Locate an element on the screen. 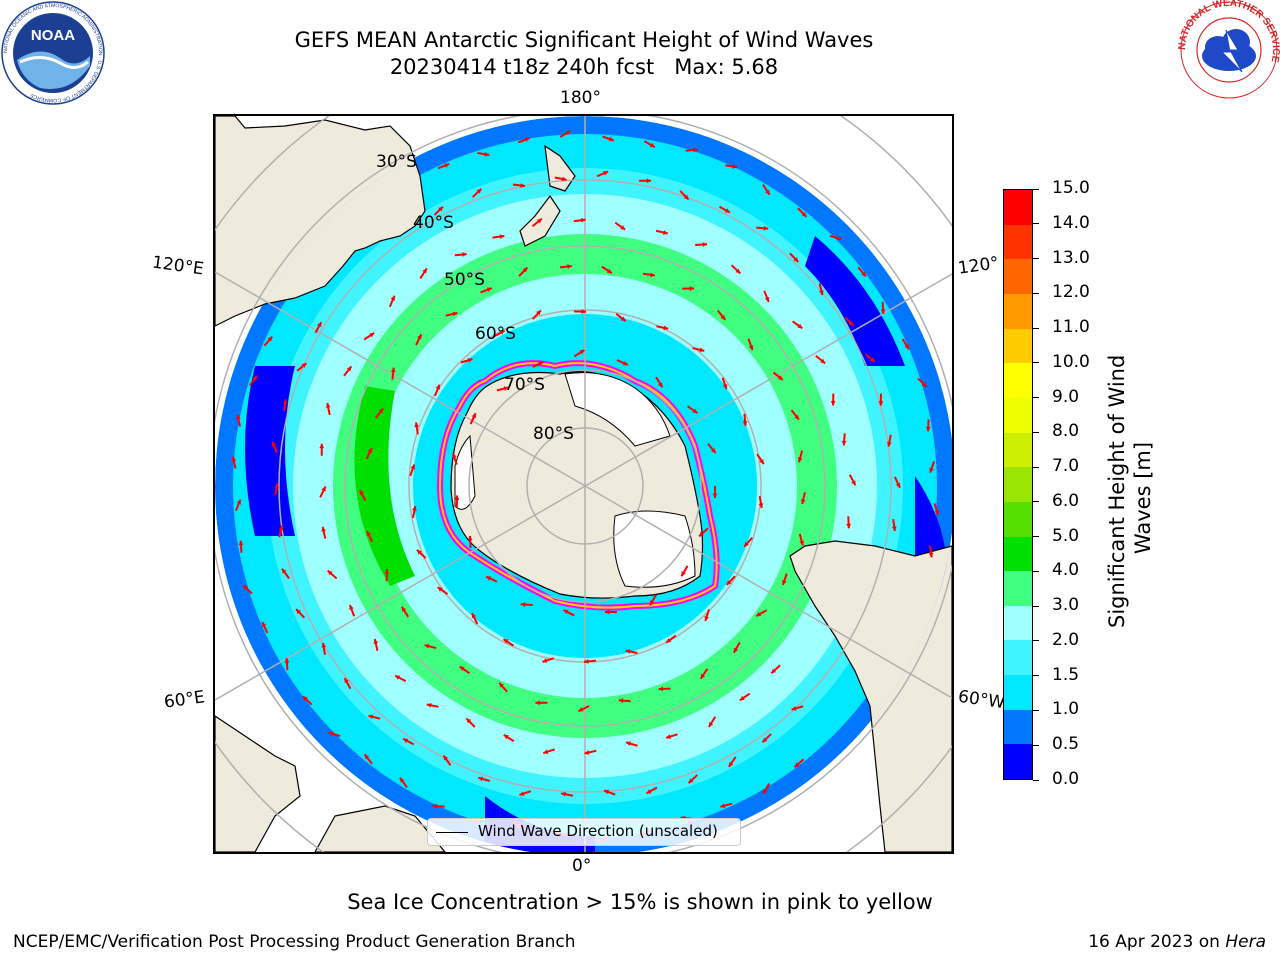 The height and width of the screenshot is (960, 1280). noaa-logo-text: NOAA is located at coordinates (53, 35).